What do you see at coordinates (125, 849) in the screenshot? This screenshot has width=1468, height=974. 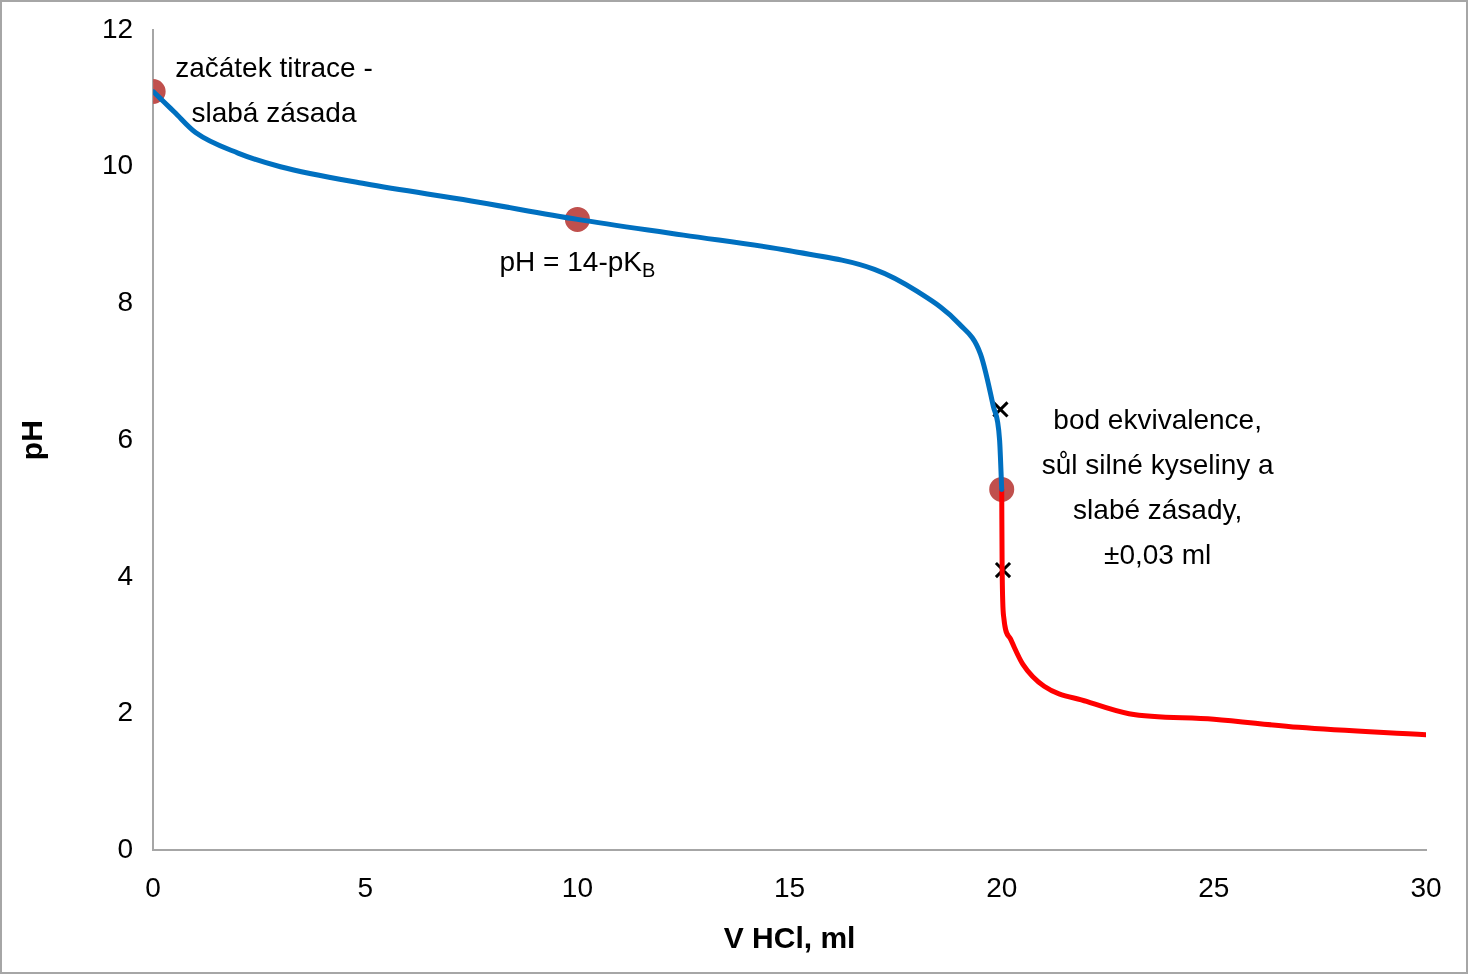 I see `y-tick-label: 0` at bounding box center [125, 849].